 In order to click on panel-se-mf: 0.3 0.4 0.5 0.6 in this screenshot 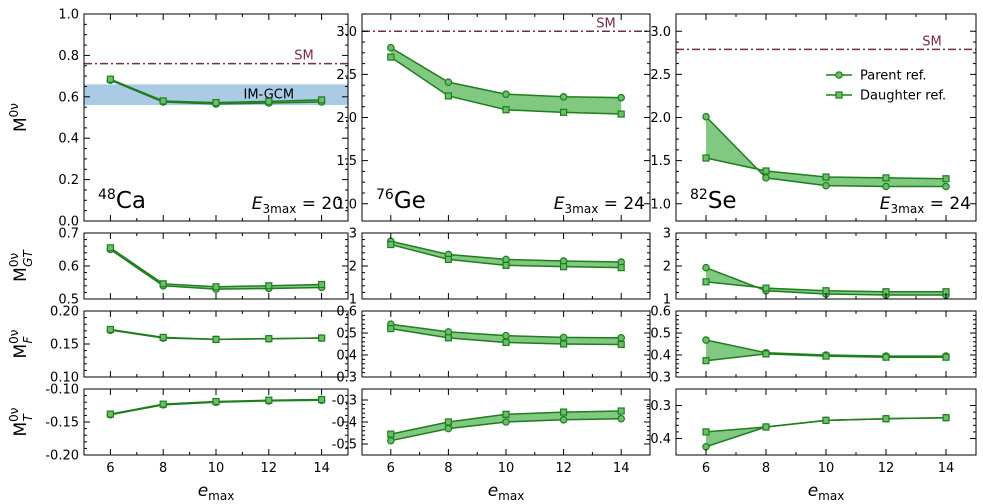, I will do `click(813, 345)`.